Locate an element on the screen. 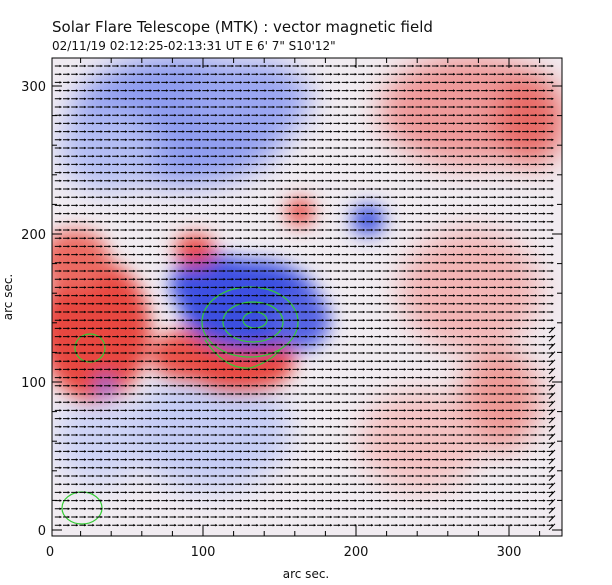 Image resolution: width=612 pixels, height=585 pixels. y-axis-label: arc sec. is located at coordinates (8, 297).